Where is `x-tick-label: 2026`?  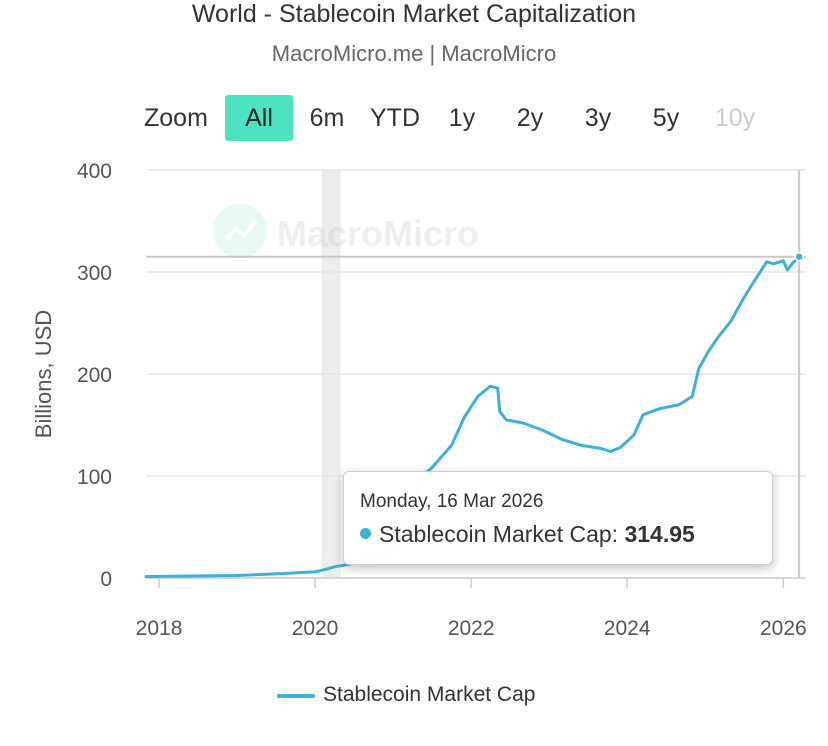
x-tick-label: 2026 is located at coordinates (783, 628).